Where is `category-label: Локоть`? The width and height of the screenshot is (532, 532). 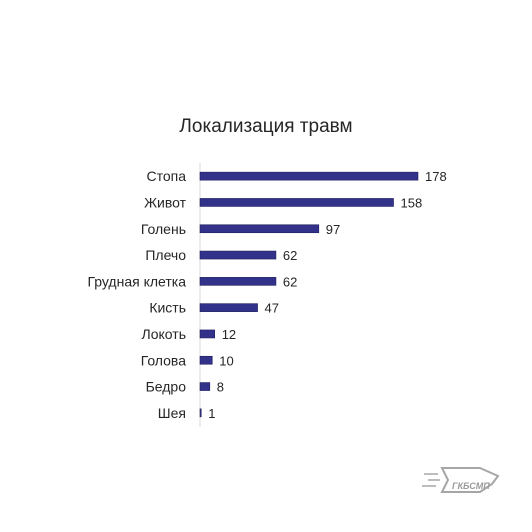
category-label: Локоть is located at coordinates (164, 334).